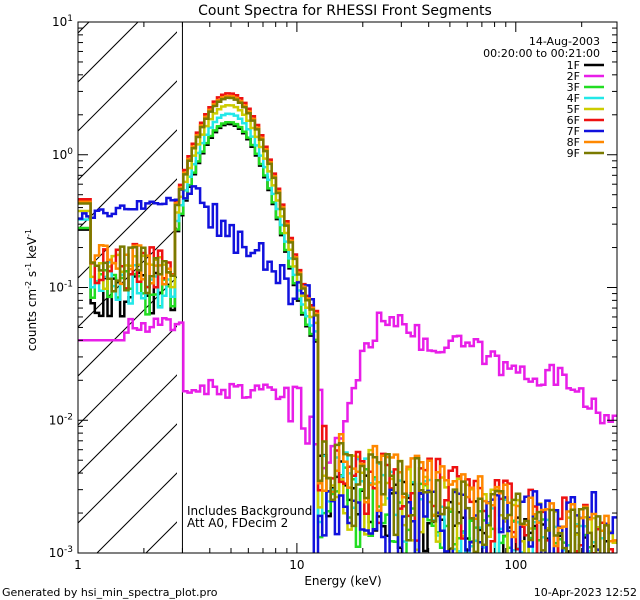 Image resolution: width=640 pixels, height=600 pixels. Describe the element at coordinates (573, 109) in the screenshot. I see `legend-label-5F: 5F` at that location.